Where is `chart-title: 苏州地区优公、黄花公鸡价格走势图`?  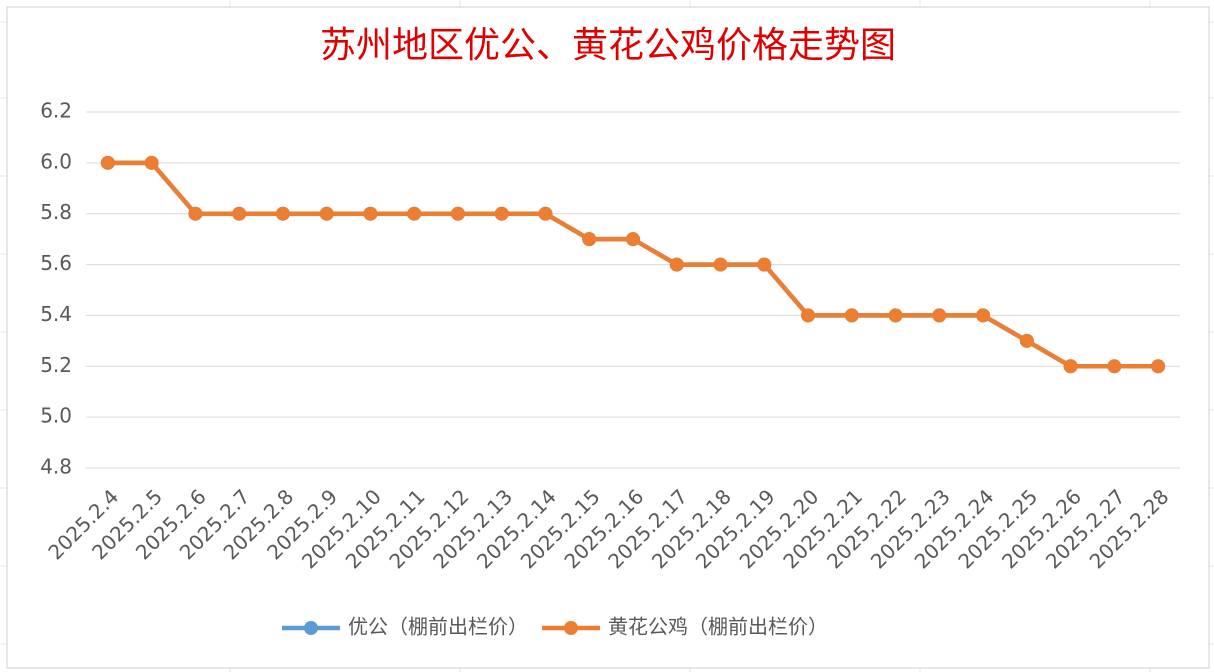 chart-title: 苏州地区优公、黄花公鸡价格走势图 is located at coordinates (608, 45).